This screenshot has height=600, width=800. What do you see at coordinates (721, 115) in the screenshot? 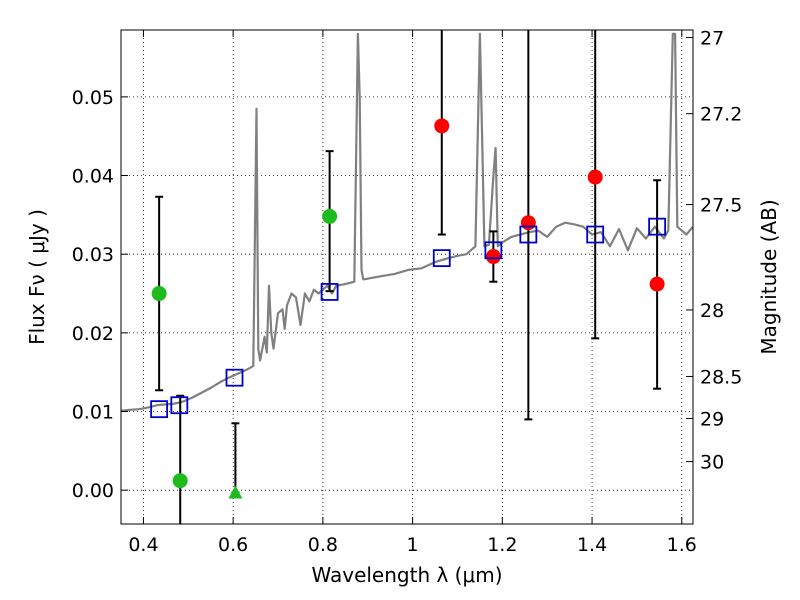
I see `y2-tick-label: 27.2` at bounding box center [721, 115].